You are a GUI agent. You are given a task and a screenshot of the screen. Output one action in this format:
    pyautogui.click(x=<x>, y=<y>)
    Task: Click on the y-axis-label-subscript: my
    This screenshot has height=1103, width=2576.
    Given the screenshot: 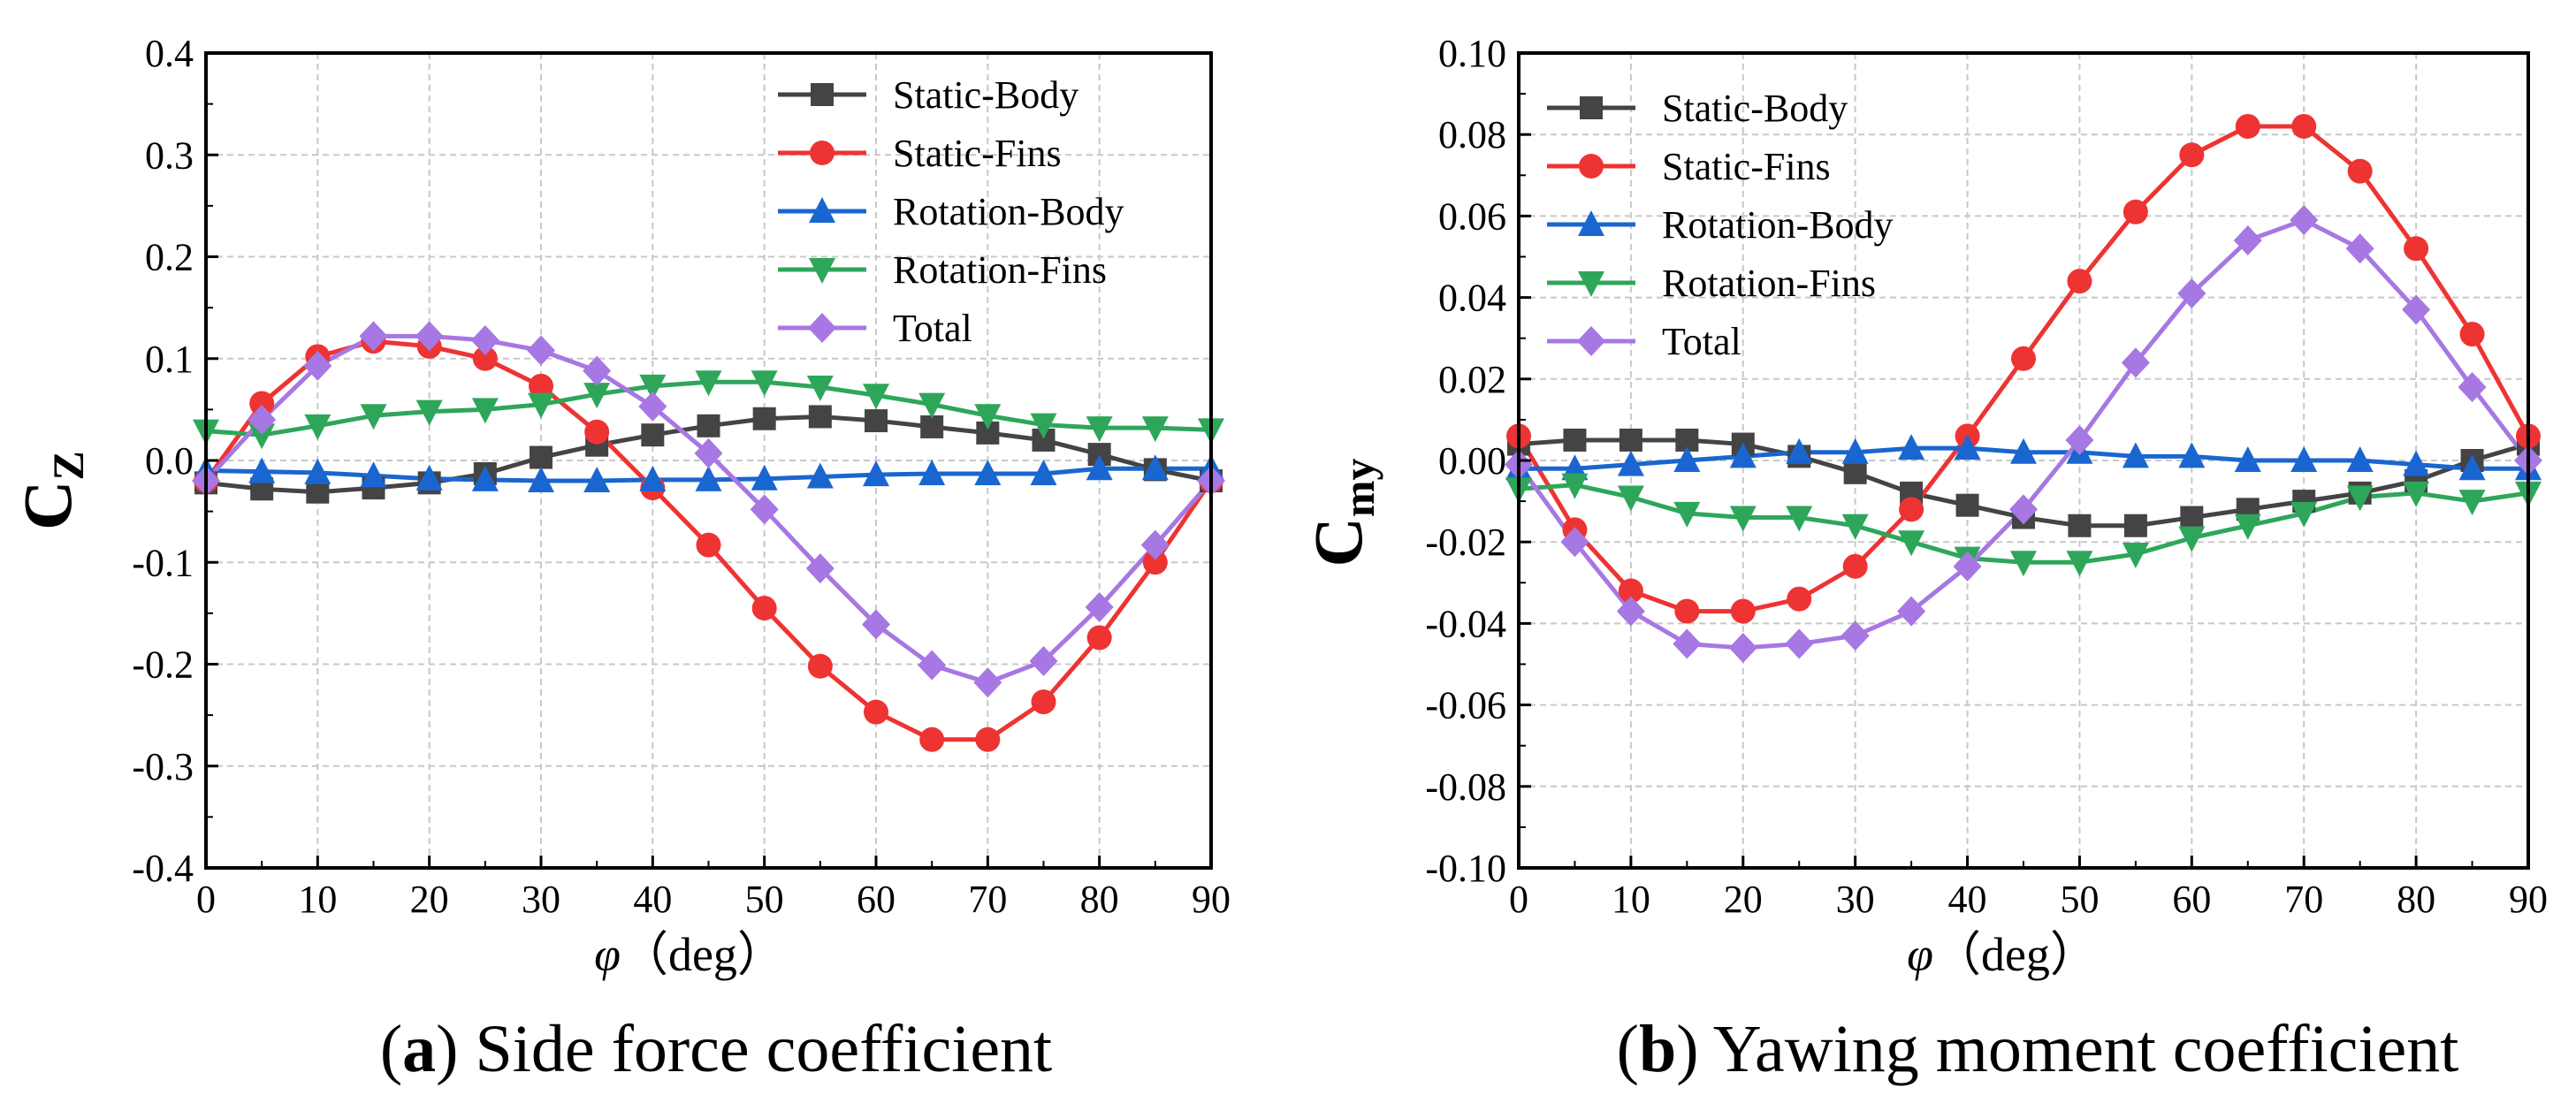 What is the action you would take?
    pyautogui.click(x=1358, y=489)
    